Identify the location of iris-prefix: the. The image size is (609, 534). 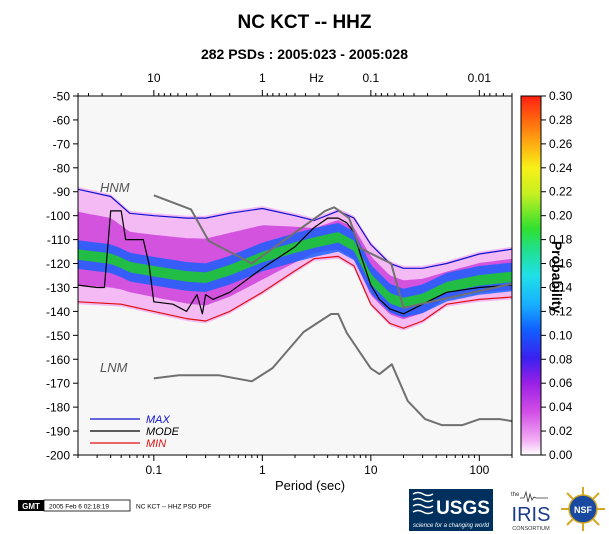
(515, 495).